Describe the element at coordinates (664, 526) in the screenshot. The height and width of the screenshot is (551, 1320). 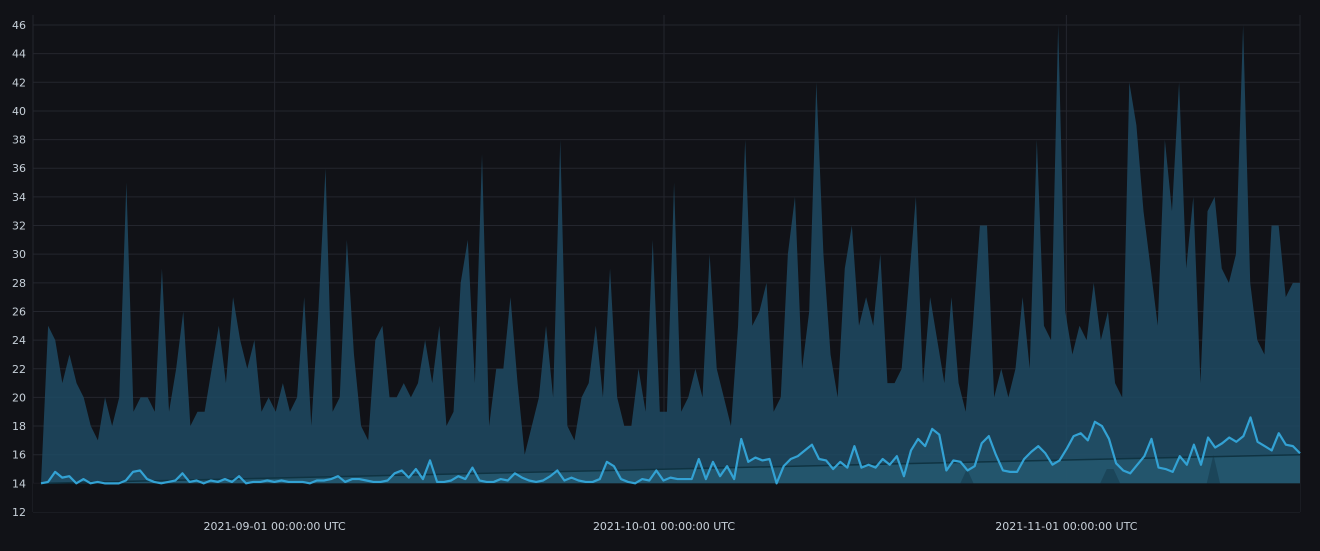
I see `x-tick-label: 2021-10-01 00:00:00 UTC` at that location.